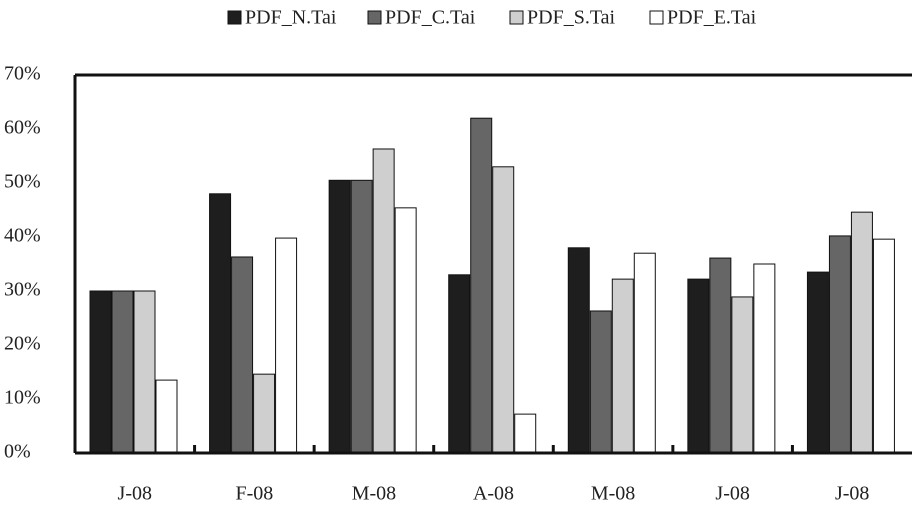 Image resolution: width=912 pixels, height=510 pixels. What do you see at coordinates (17, 452) in the screenshot?
I see `y-tick-label: 0%` at bounding box center [17, 452].